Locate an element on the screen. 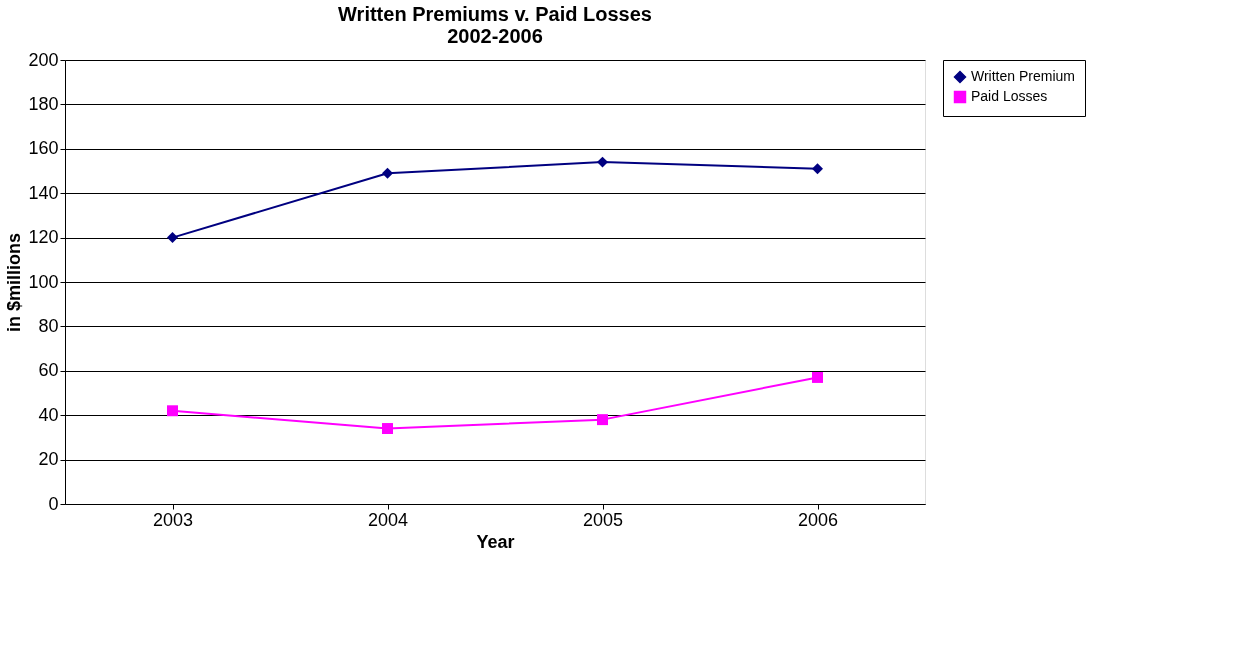  y-tick-label: 60 is located at coordinates (48, 370).